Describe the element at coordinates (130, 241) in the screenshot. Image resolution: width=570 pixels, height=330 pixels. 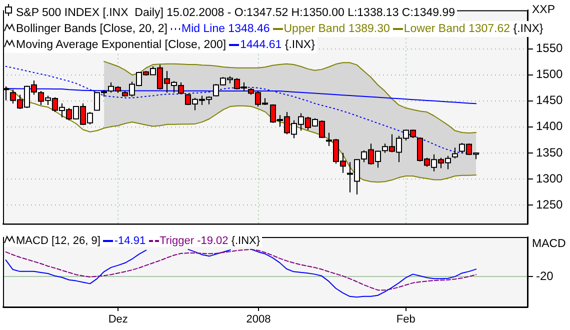
I see `legend-label: -14.91` at that location.